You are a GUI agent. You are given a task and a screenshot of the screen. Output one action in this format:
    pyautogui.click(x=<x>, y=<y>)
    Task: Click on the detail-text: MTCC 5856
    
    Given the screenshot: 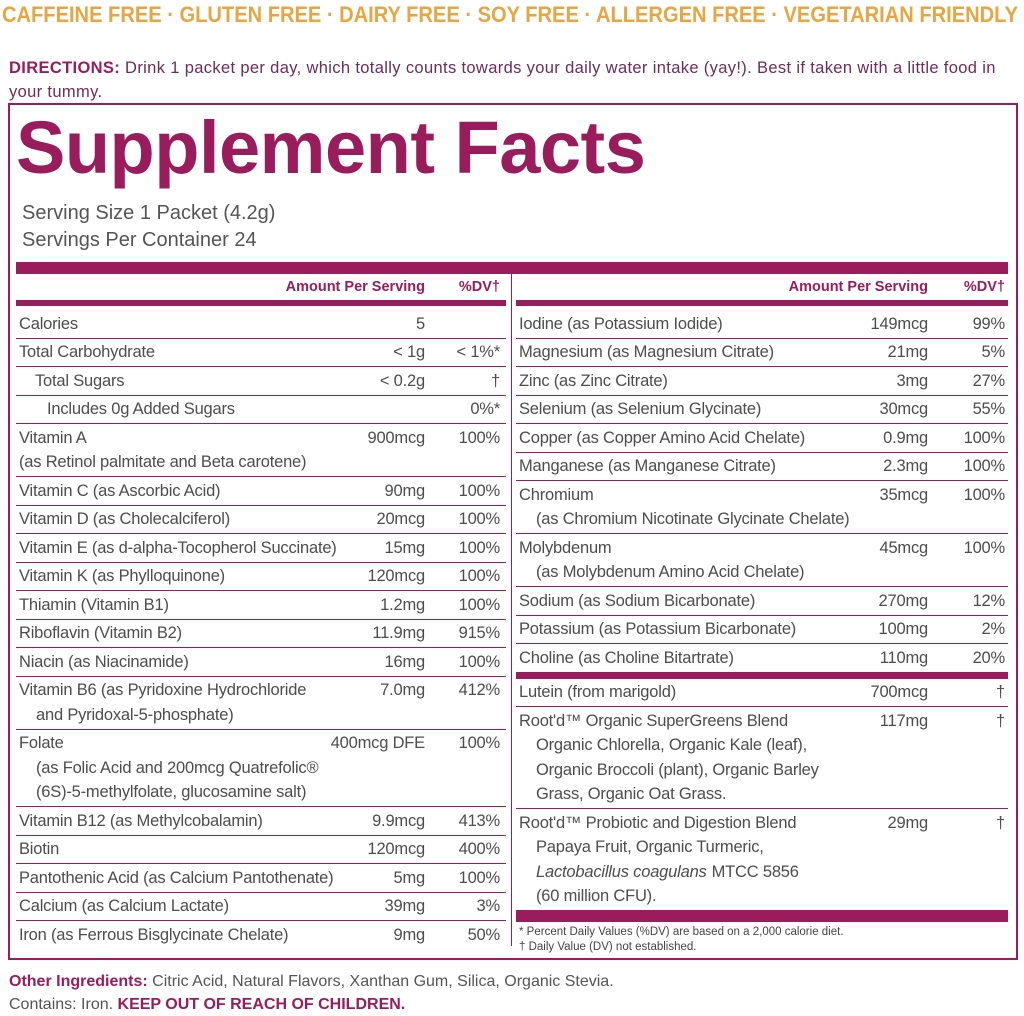 What is the action you would take?
    pyautogui.click(x=755, y=871)
    